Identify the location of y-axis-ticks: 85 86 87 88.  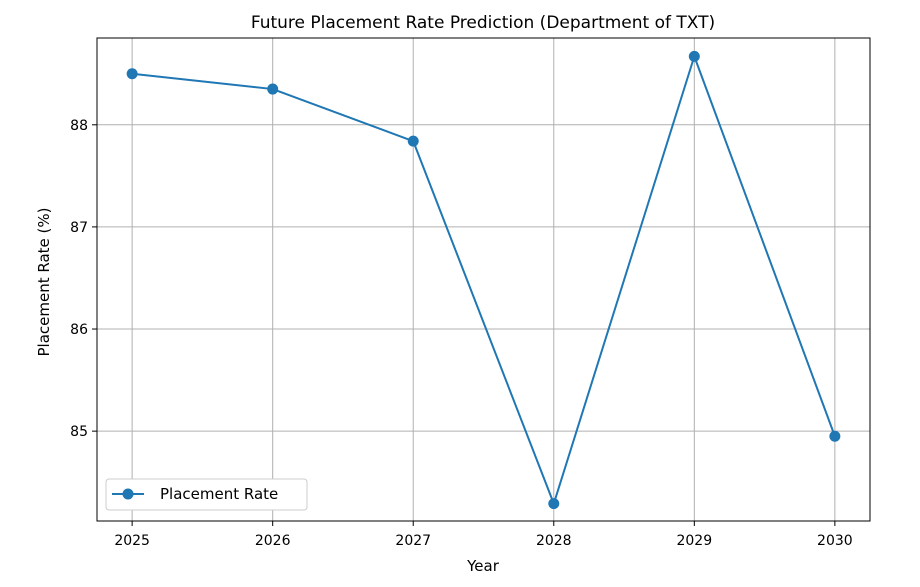
(83, 279).